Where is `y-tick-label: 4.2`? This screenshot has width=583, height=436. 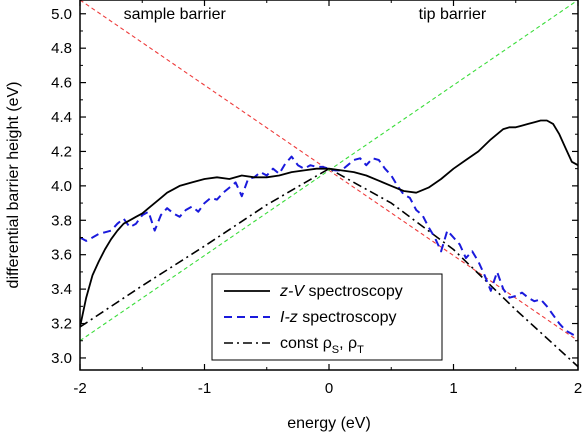
y-tick-label: 4.2 is located at coordinates (61, 151).